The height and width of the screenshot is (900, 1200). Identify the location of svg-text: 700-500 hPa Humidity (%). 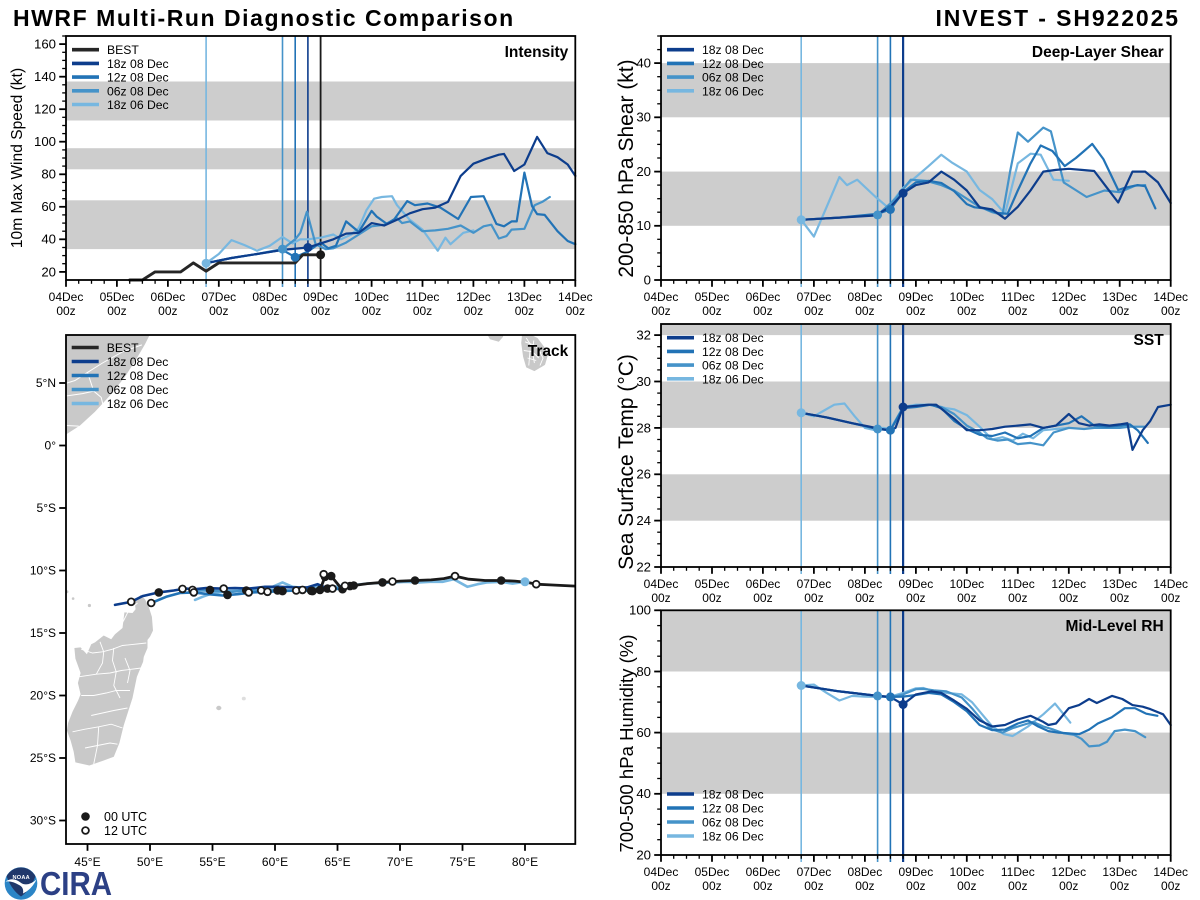
(626, 743).